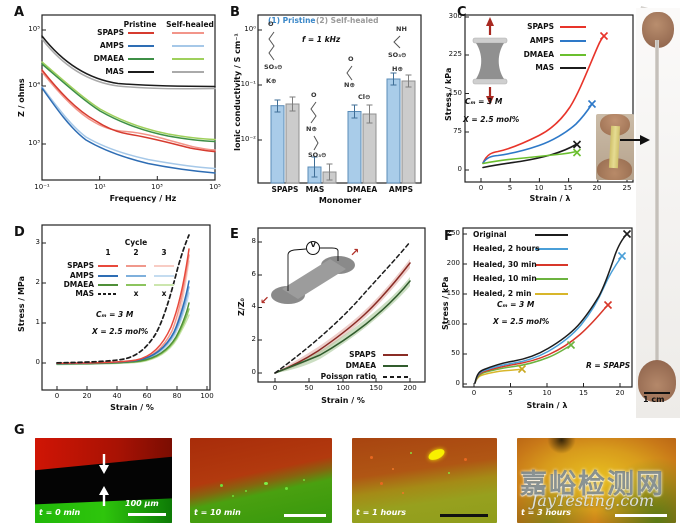  Describe the element at coordinates (292, 20) in the screenshot. I see `header-pristine: (1) Pristine` at that location.